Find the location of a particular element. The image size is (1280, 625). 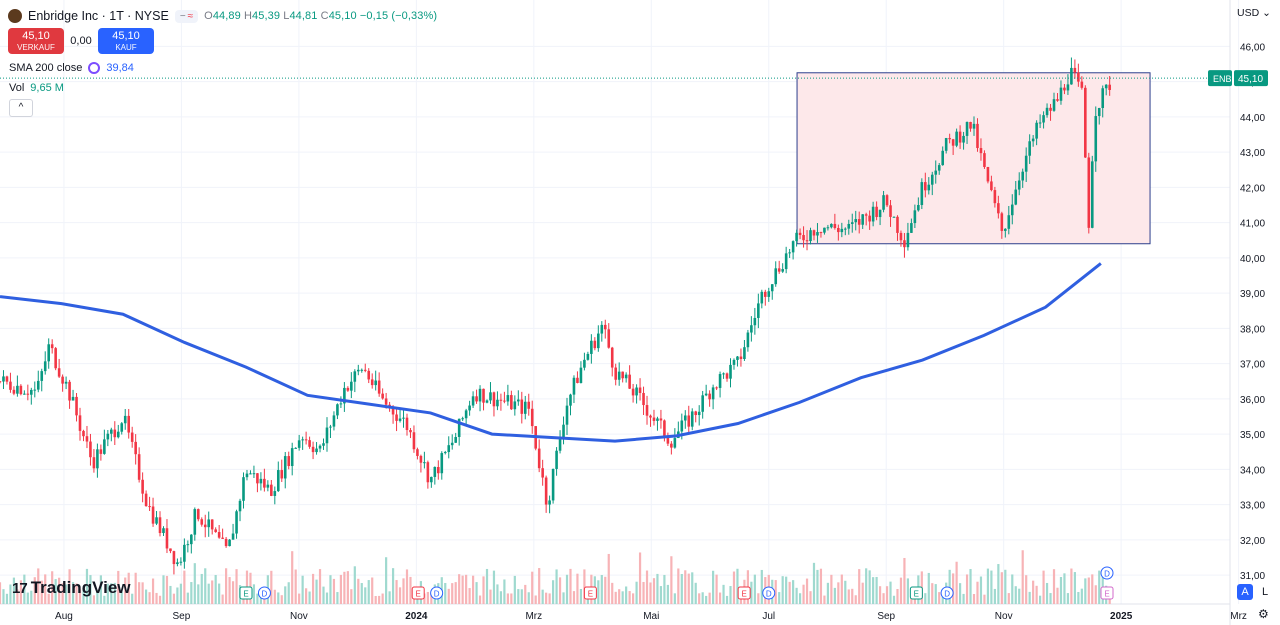

log-scale-button: L is located at coordinates (1265, 592).